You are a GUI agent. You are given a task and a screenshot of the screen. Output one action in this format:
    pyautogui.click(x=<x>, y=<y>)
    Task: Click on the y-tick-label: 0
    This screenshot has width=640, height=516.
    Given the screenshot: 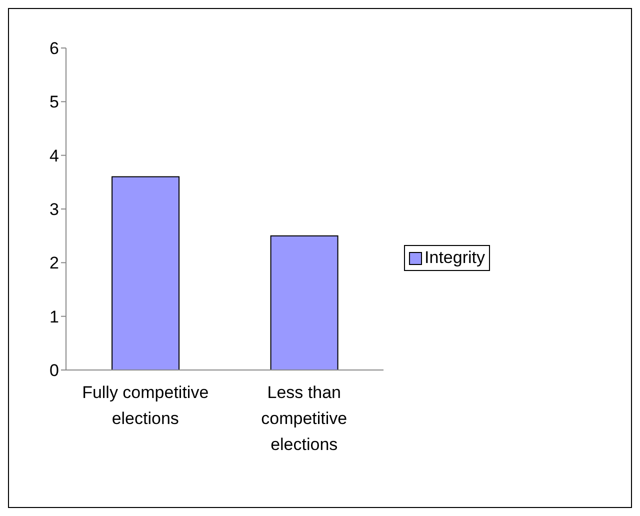 What is the action you would take?
    pyautogui.click(x=54, y=370)
    